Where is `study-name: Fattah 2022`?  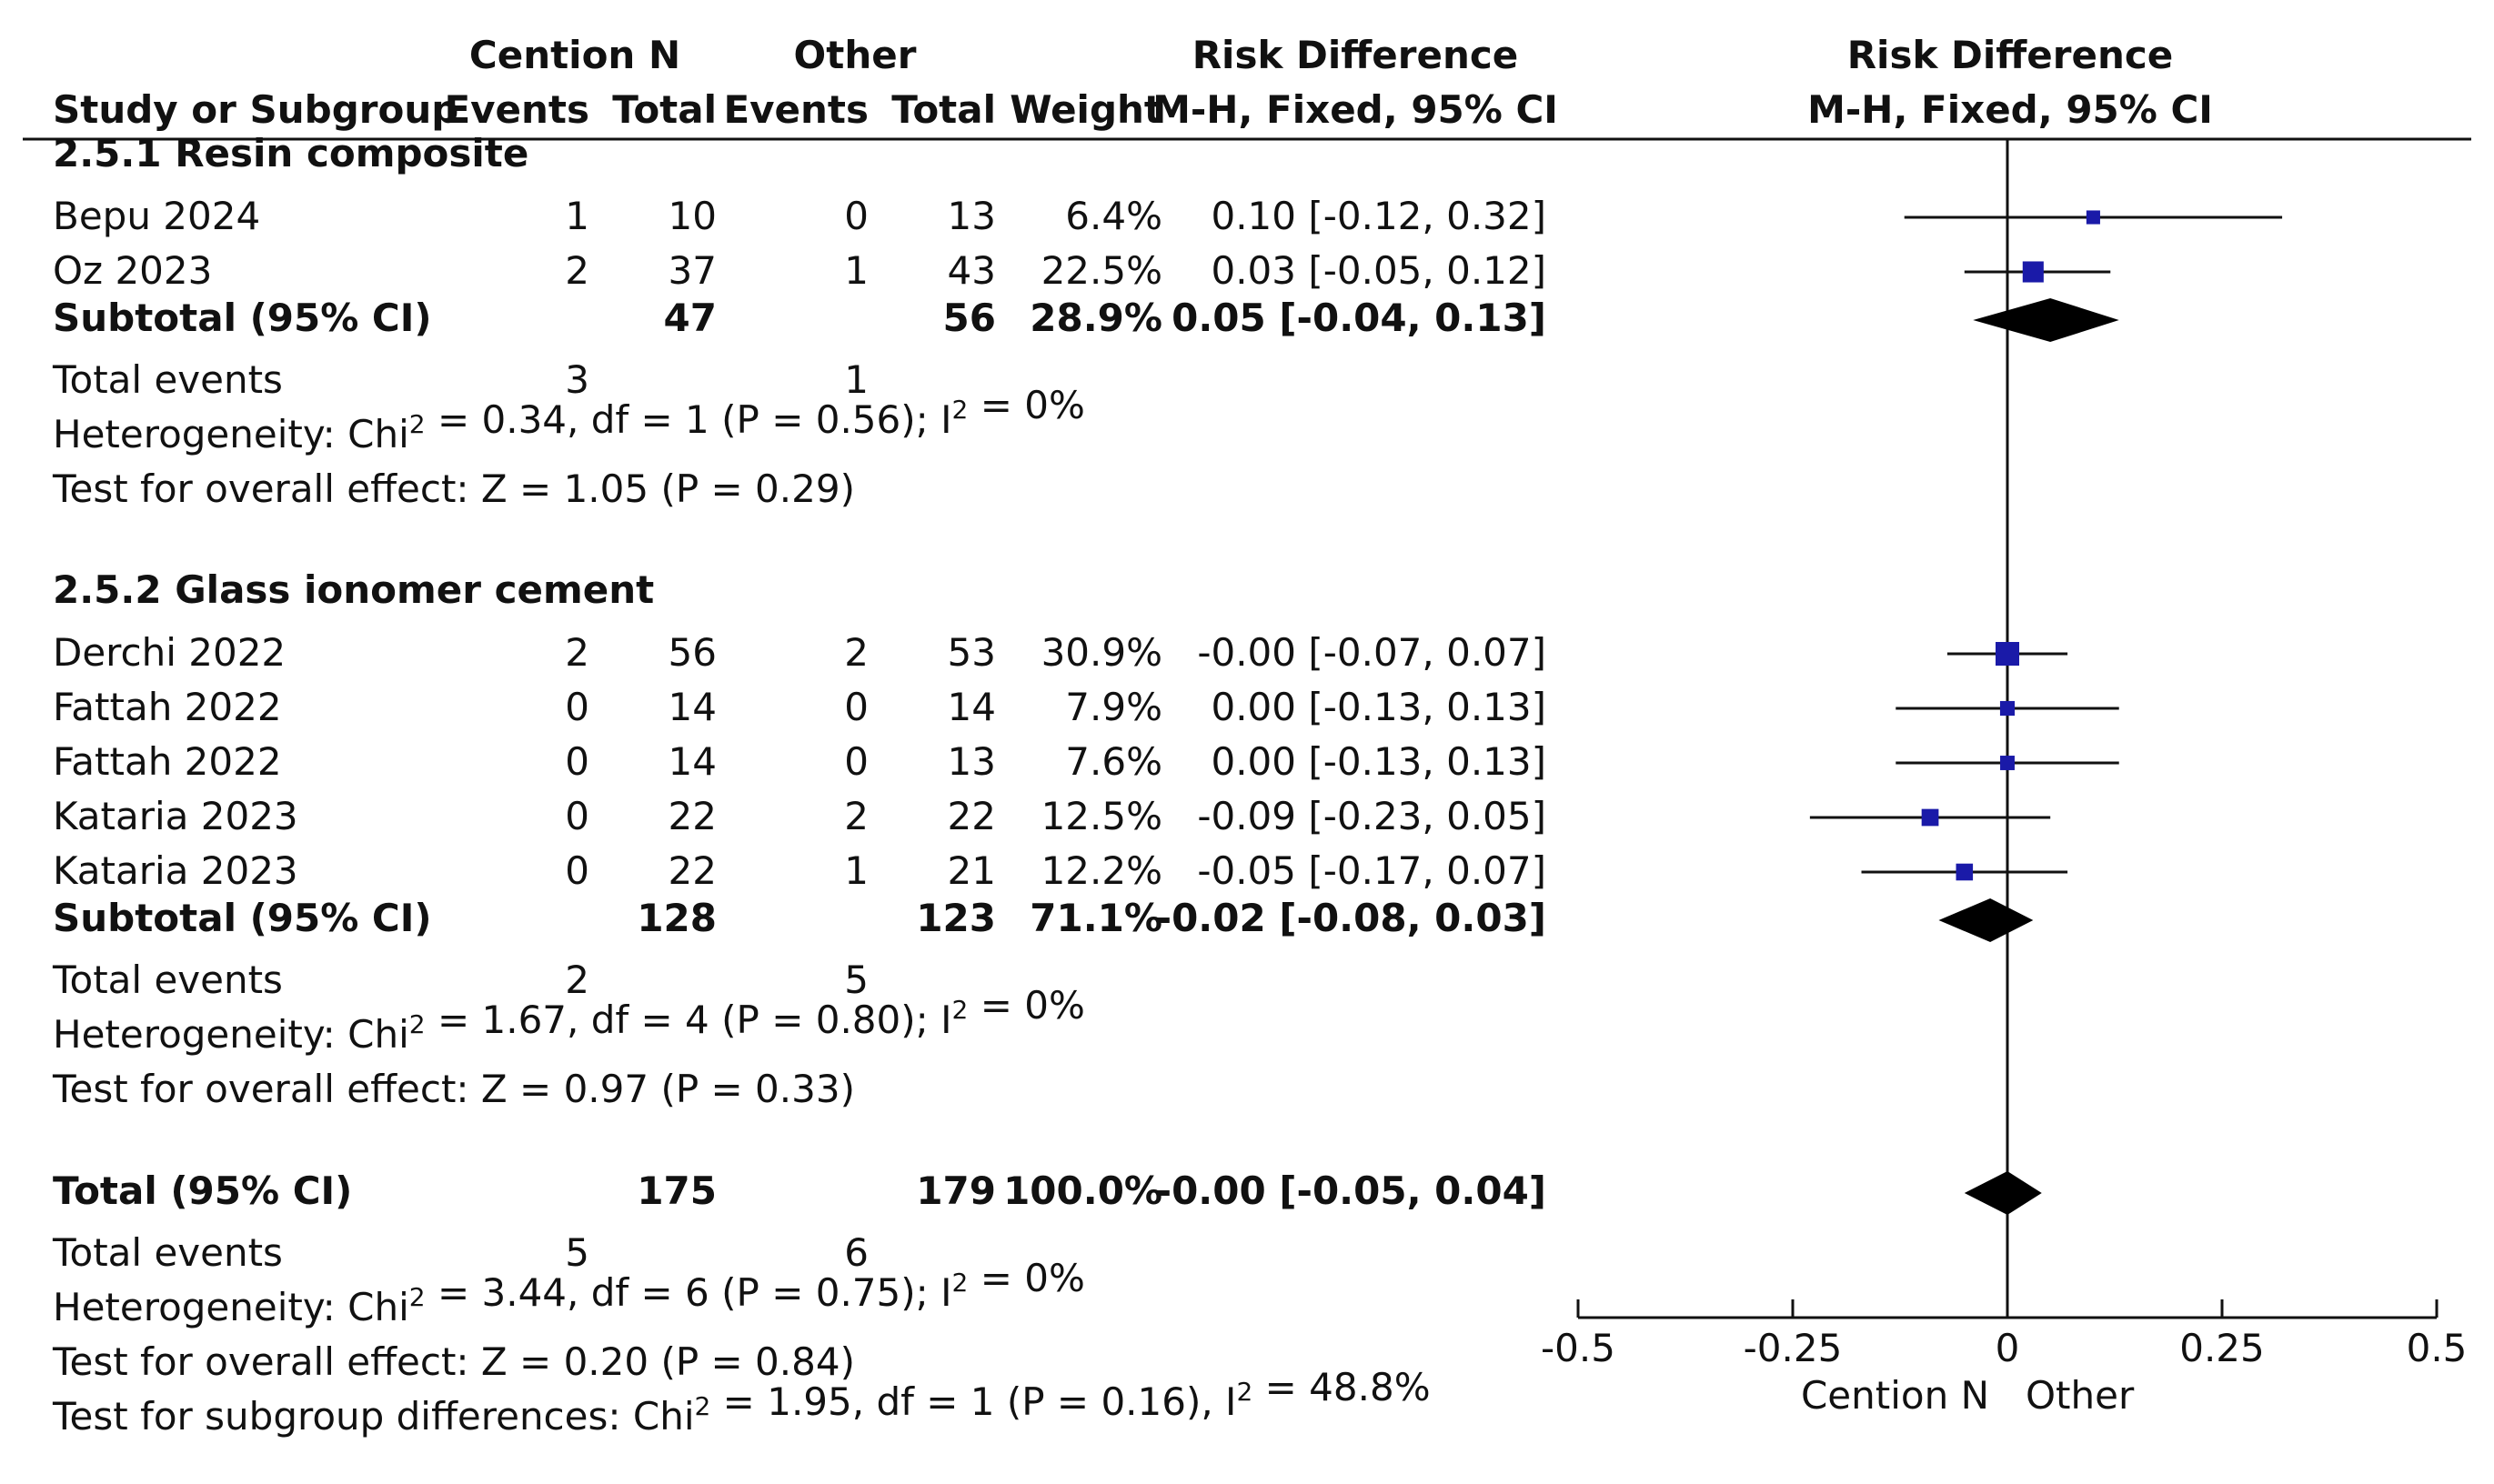
study-name: Fattah 2022 is located at coordinates (167, 761).